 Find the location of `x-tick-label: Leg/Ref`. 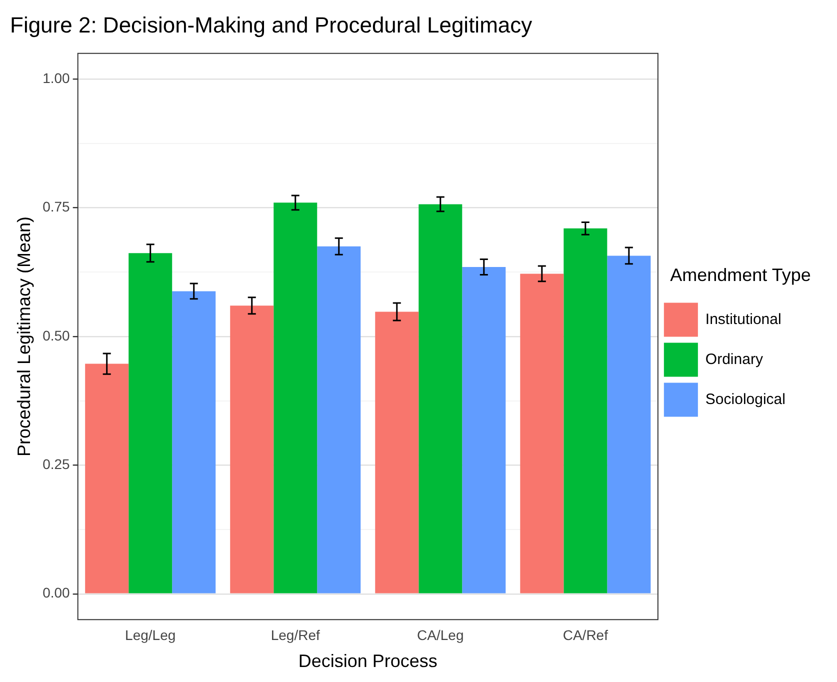

x-tick-label: Leg/Ref is located at coordinates (295, 634).